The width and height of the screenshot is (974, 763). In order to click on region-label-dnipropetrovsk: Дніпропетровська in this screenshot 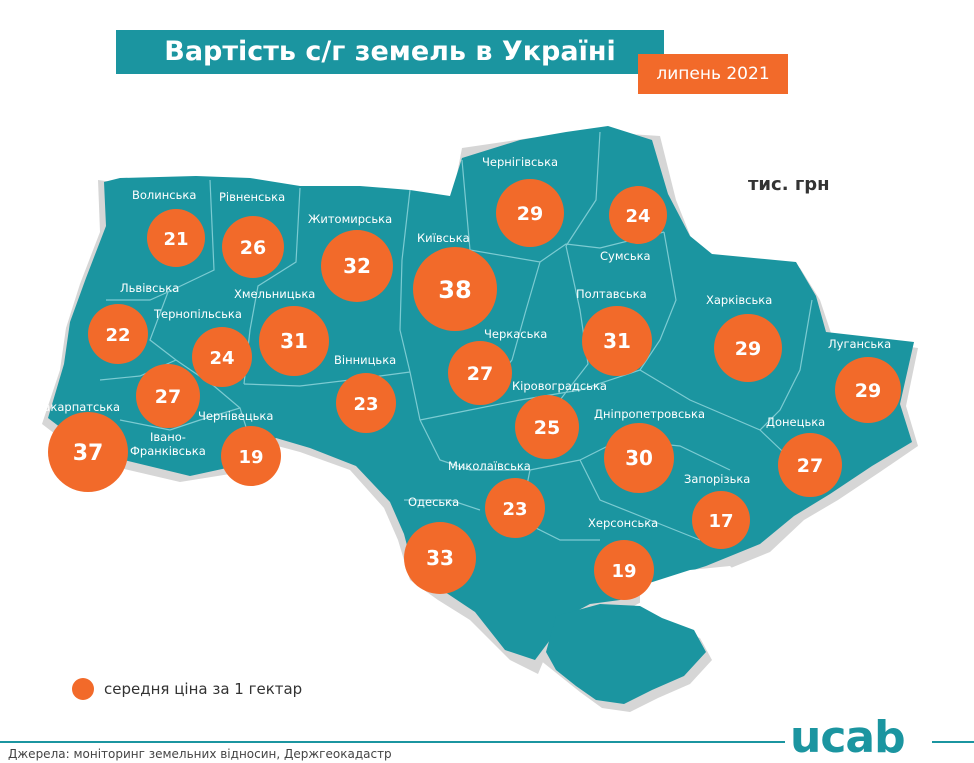, I will do `click(649, 414)`.